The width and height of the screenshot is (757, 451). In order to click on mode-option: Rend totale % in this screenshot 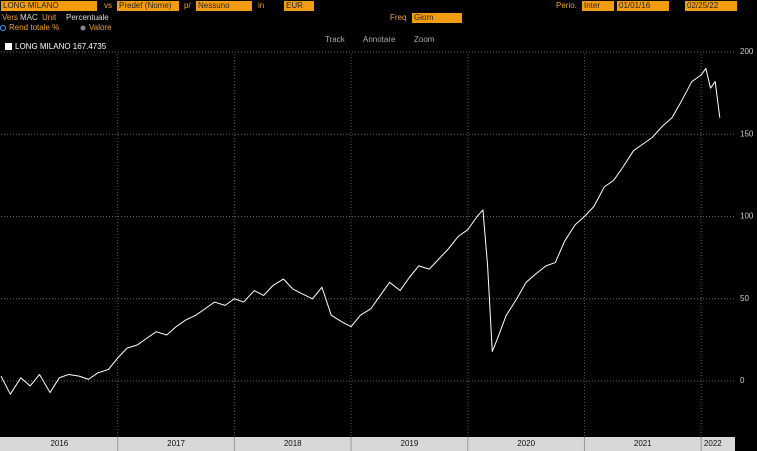, I will do `click(34, 28)`.